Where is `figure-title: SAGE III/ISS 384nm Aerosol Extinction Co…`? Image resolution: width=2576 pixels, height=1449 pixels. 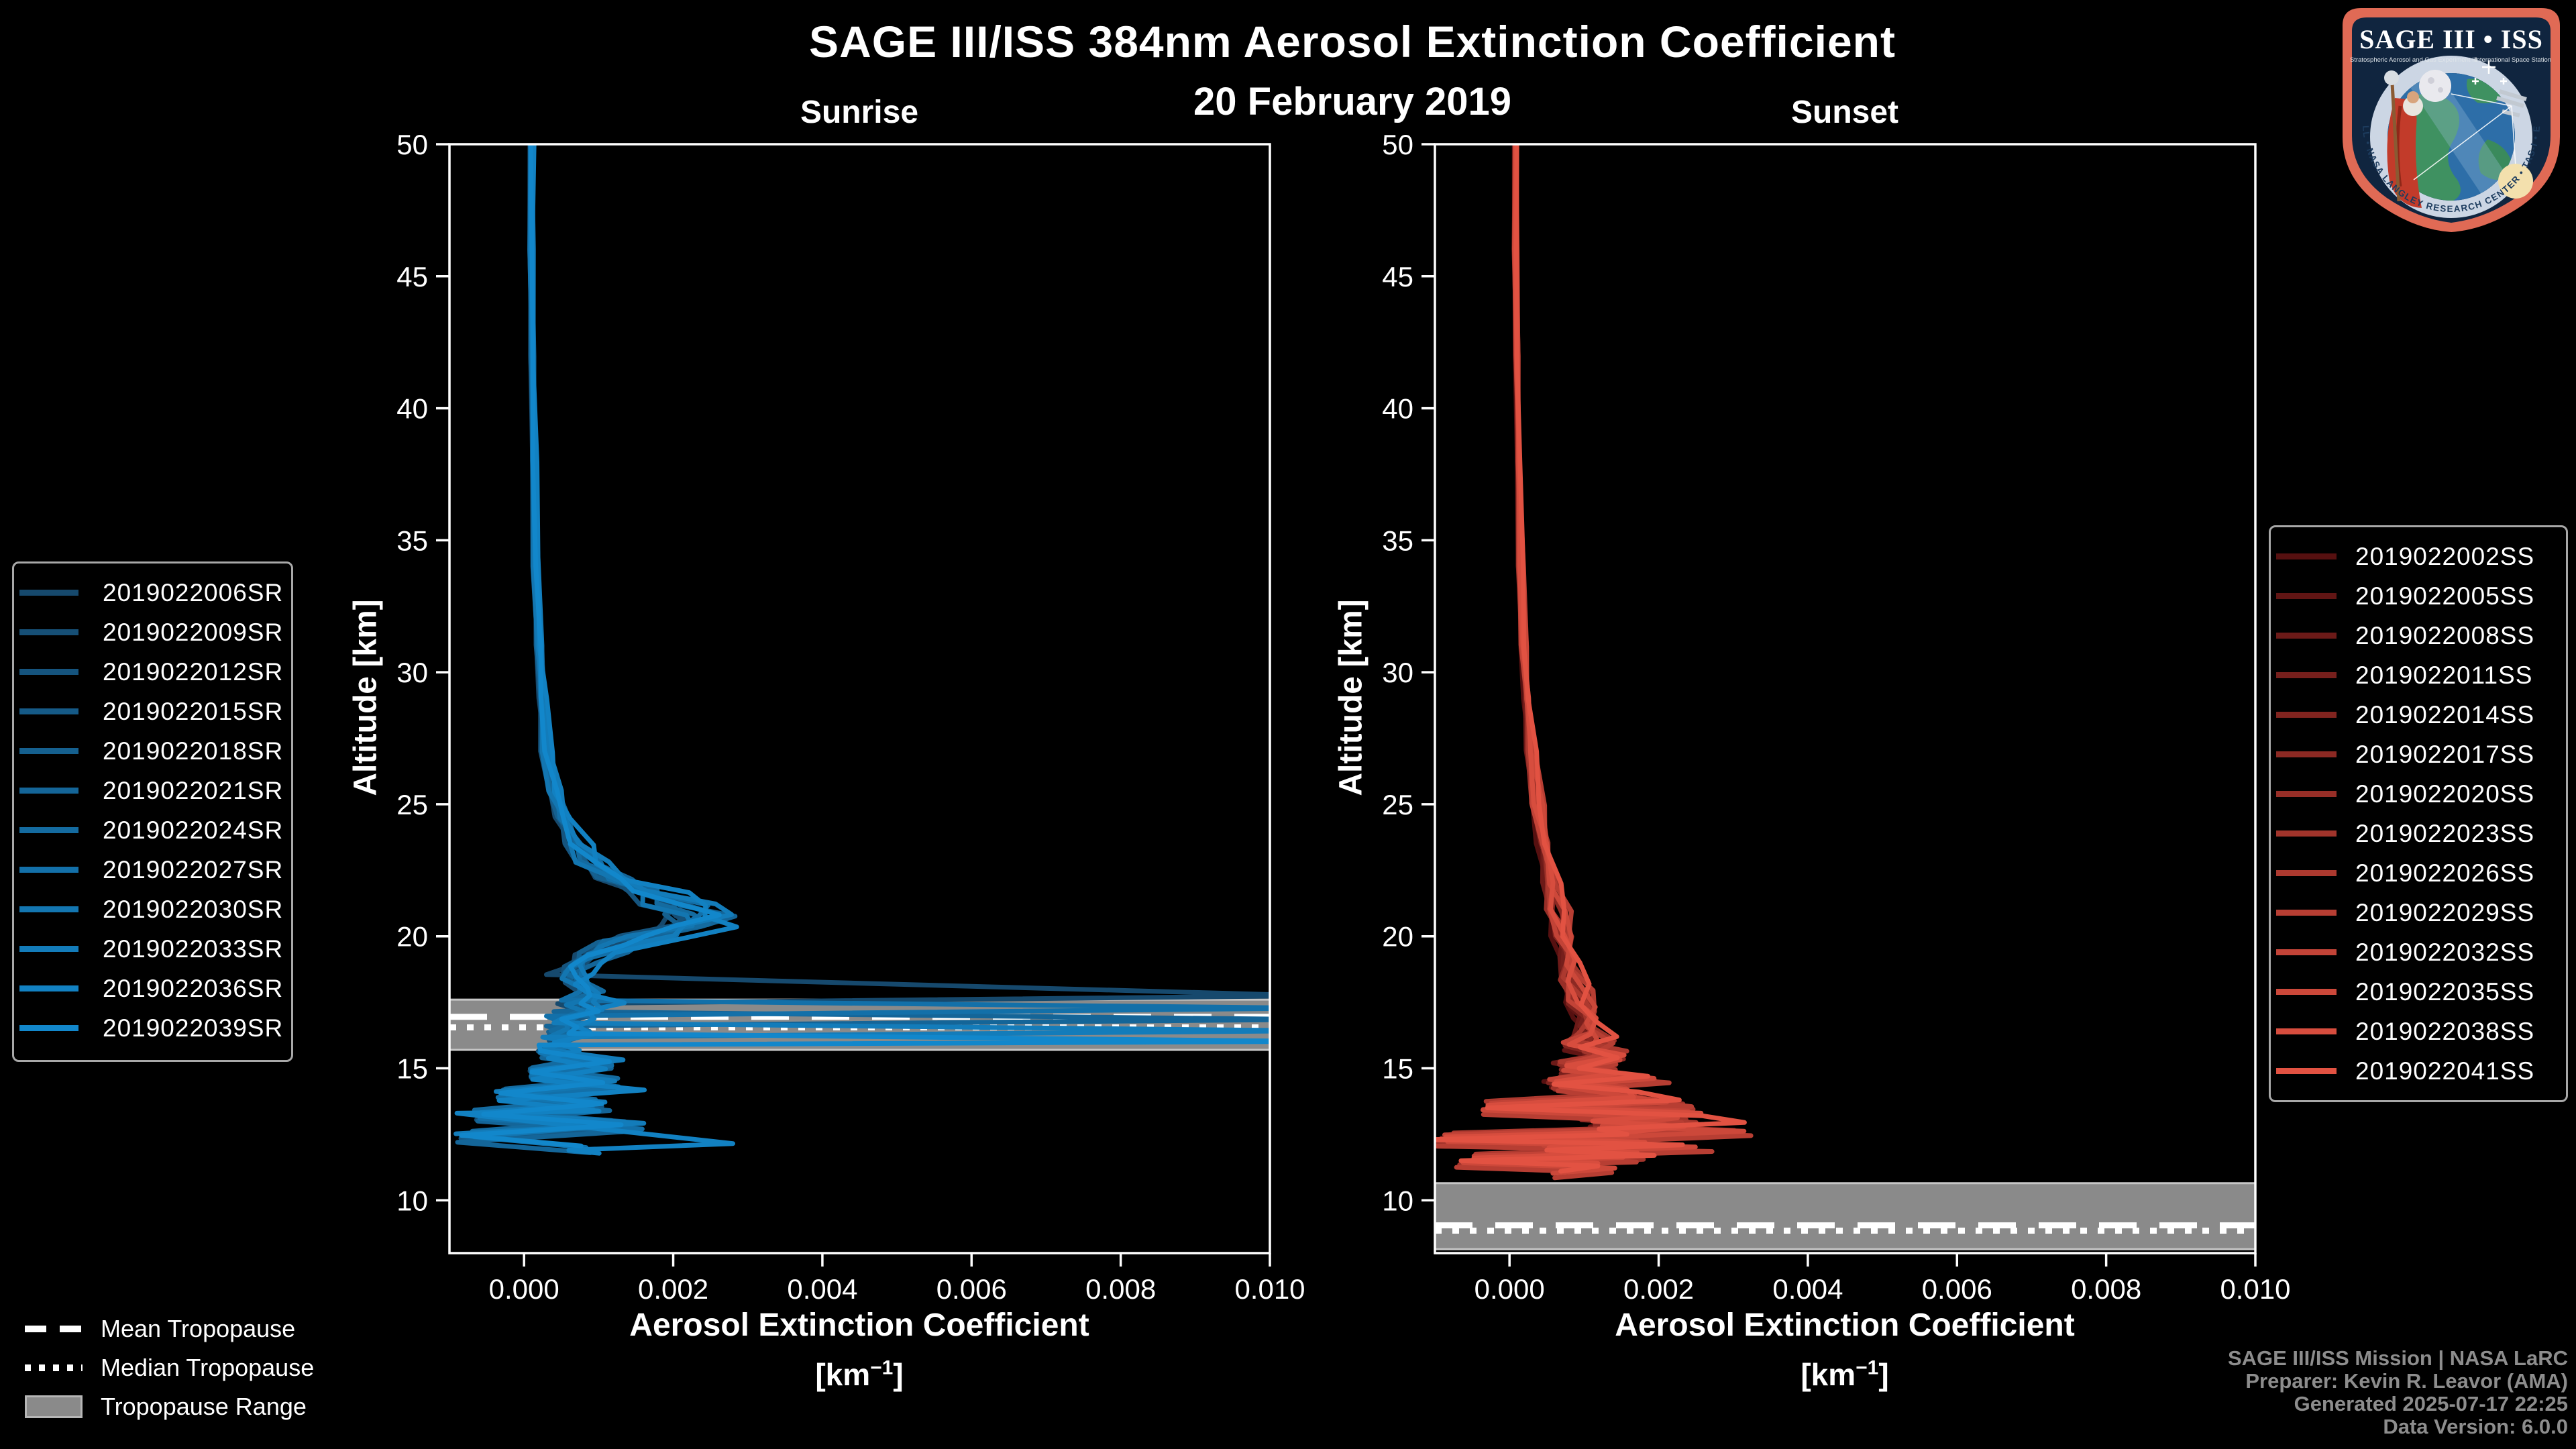
figure-title: SAGE III/ISS 384nm Aerosol Extinction Co… is located at coordinates (1352, 41).